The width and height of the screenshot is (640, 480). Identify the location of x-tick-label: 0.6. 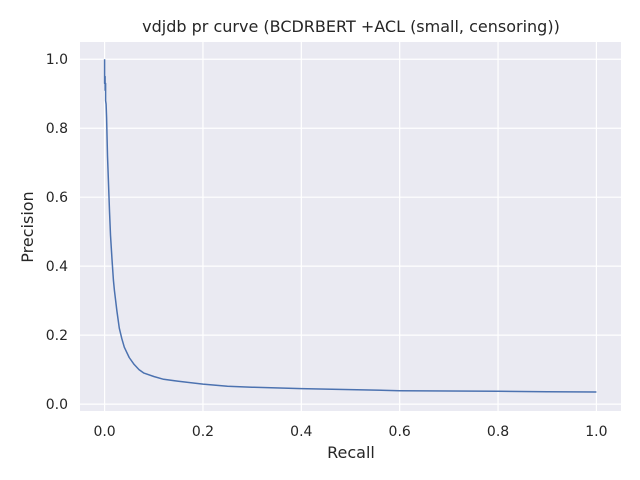
(400, 432).